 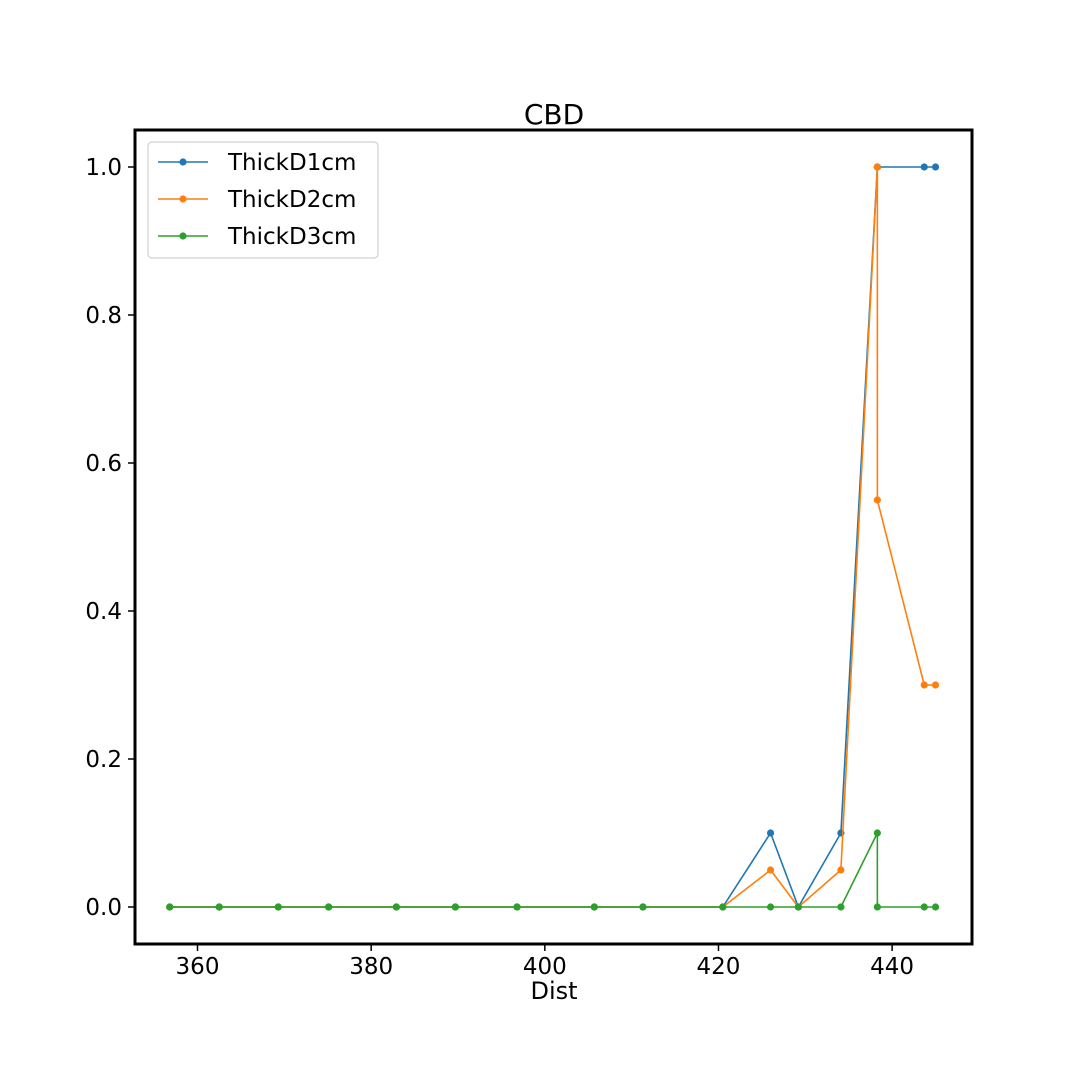 I want to click on x-tick-label: 380, so click(x=371, y=967).